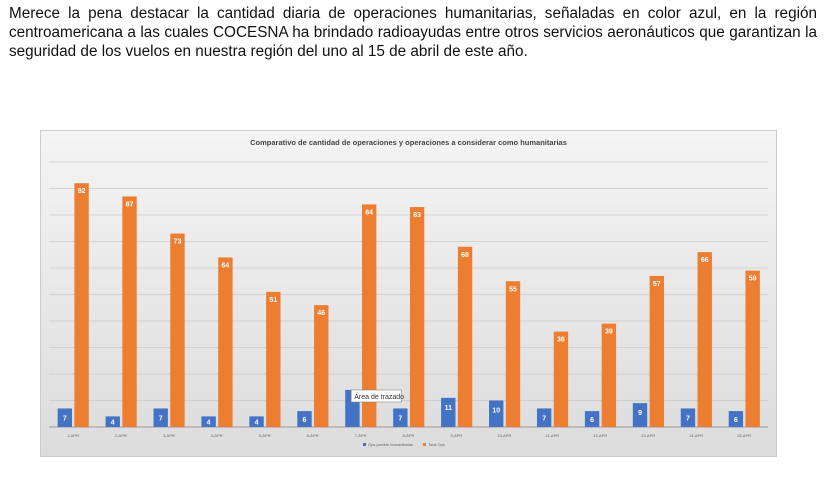 The width and height of the screenshot is (825, 477). I want to click on data-label: 57, so click(657, 284).